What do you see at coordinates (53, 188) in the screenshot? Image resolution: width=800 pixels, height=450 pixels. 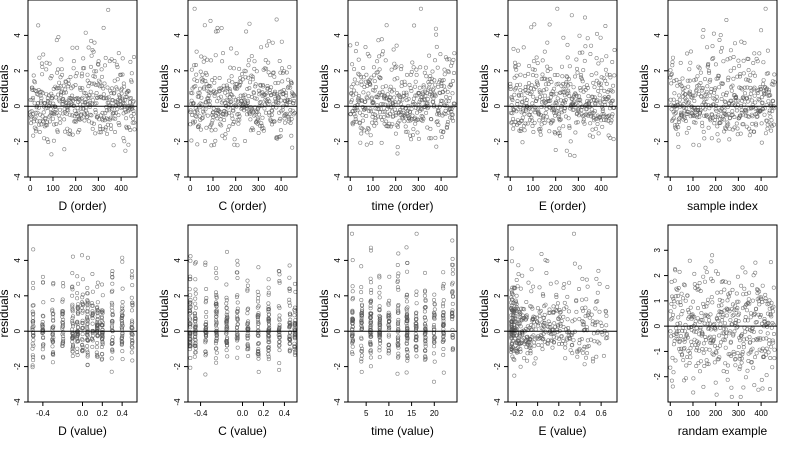 I see `x-tick-label: 100` at bounding box center [53, 188].